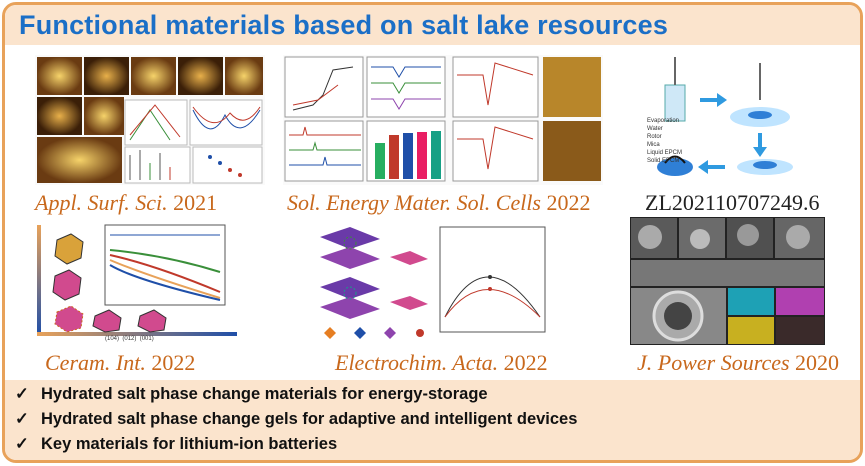 Image resolution: width=865 pixels, height=466 pixels. I want to click on patent-schematic, so click(725, 116).